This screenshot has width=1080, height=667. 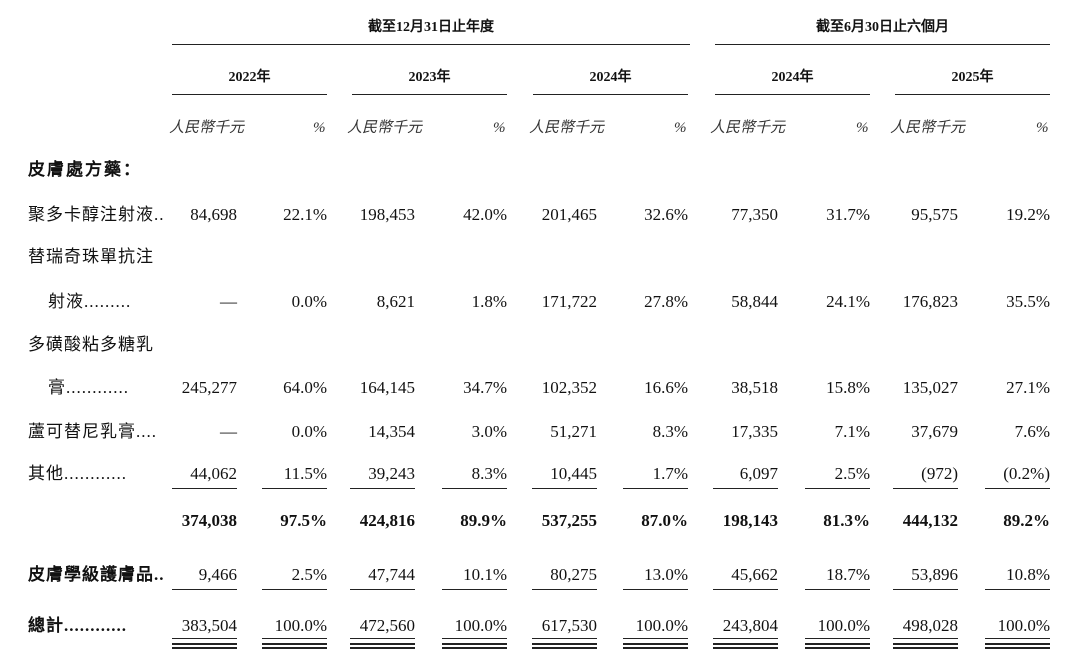 I want to click on cell-value: 424,816, so click(x=387, y=520).